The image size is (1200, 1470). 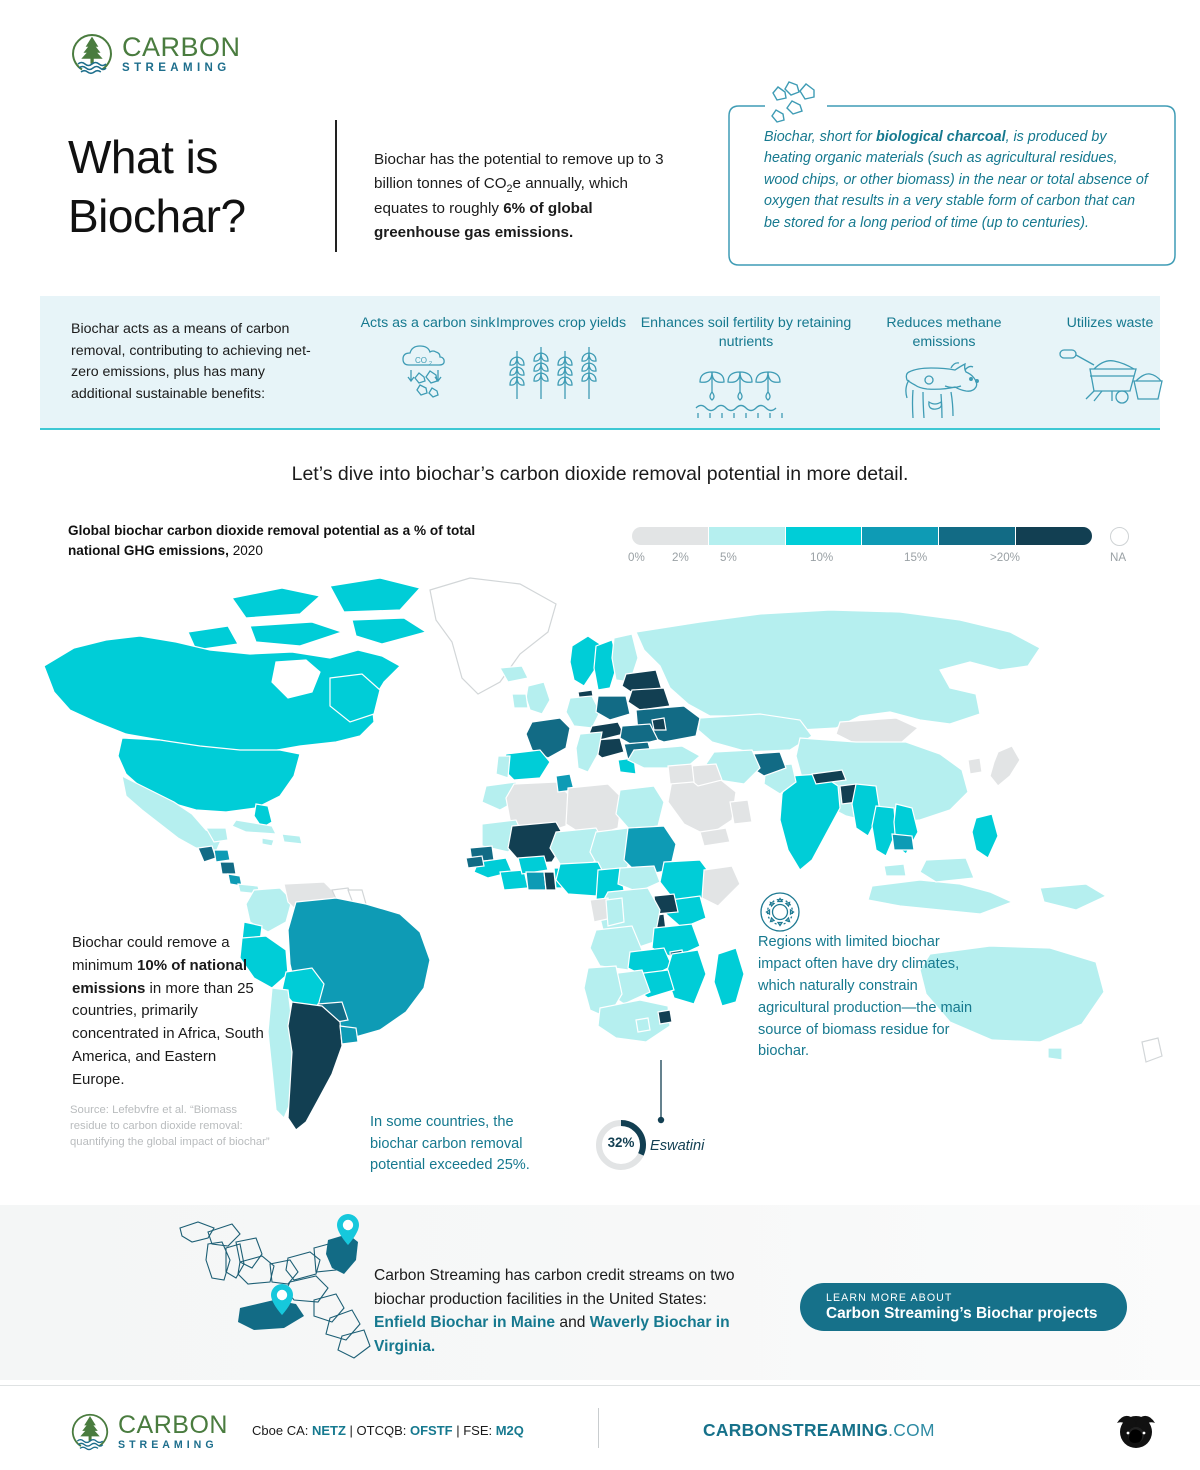 What do you see at coordinates (282, 1299) in the screenshot?
I see `map-pin-icon-virginia` at bounding box center [282, 1299].